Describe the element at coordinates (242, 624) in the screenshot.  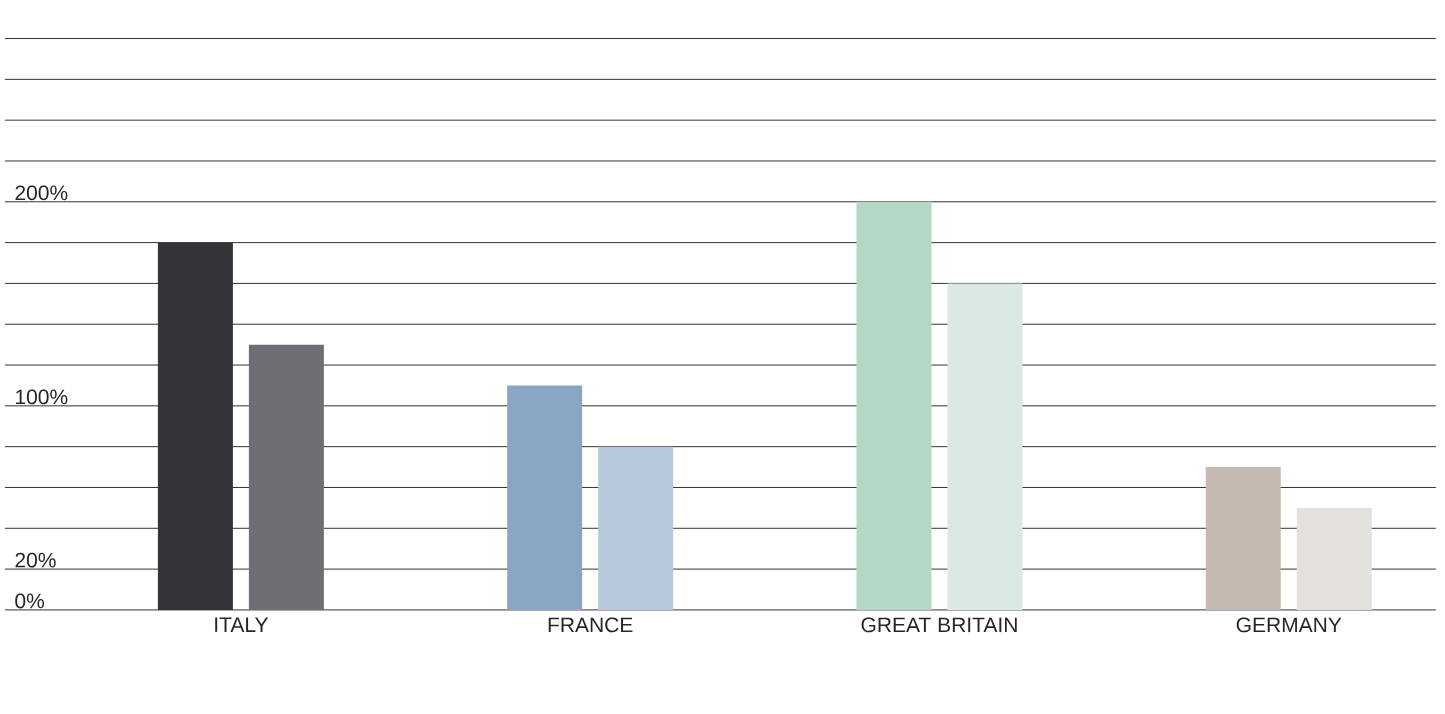
I see `x-tick-label: ITALY` at that location.